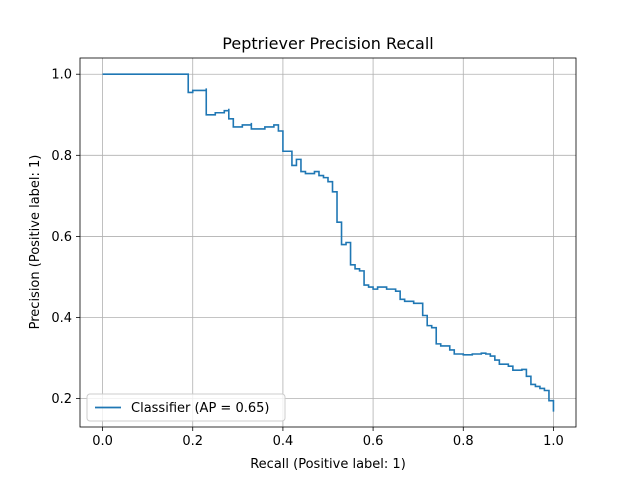 This screenshot has width=640, height=480. Describe the element at coordinates (61, 156) in the screenshot. I see `y-tick-label: 0.8` at that location.